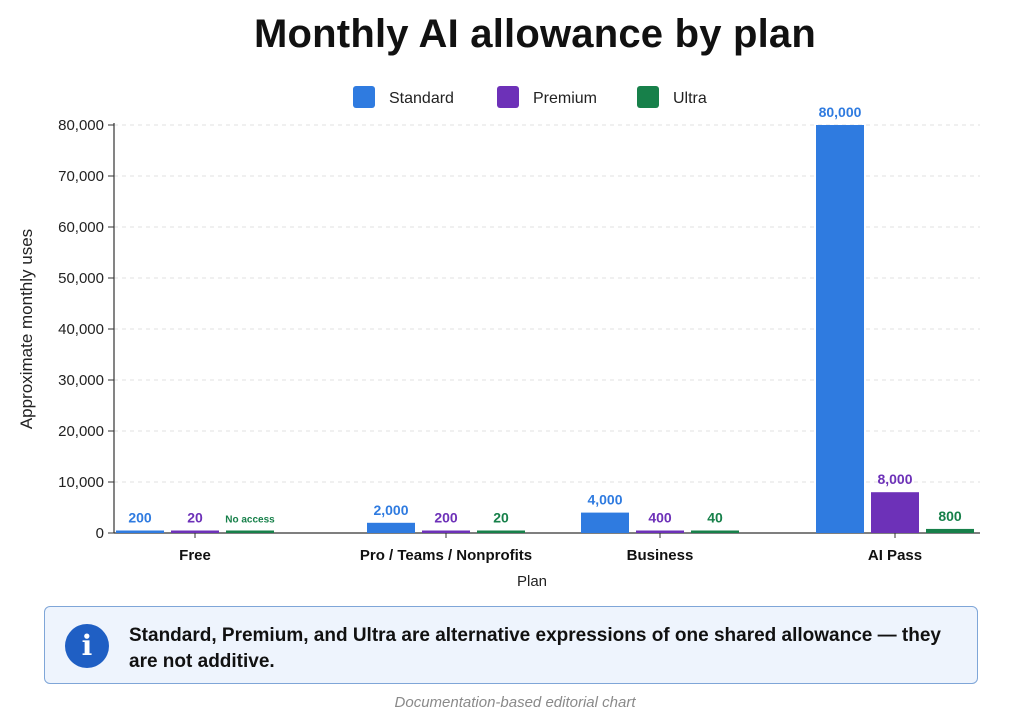 This screenshot has width=1024, height=724. I want to click on data-label: 800, so click(950, 516).